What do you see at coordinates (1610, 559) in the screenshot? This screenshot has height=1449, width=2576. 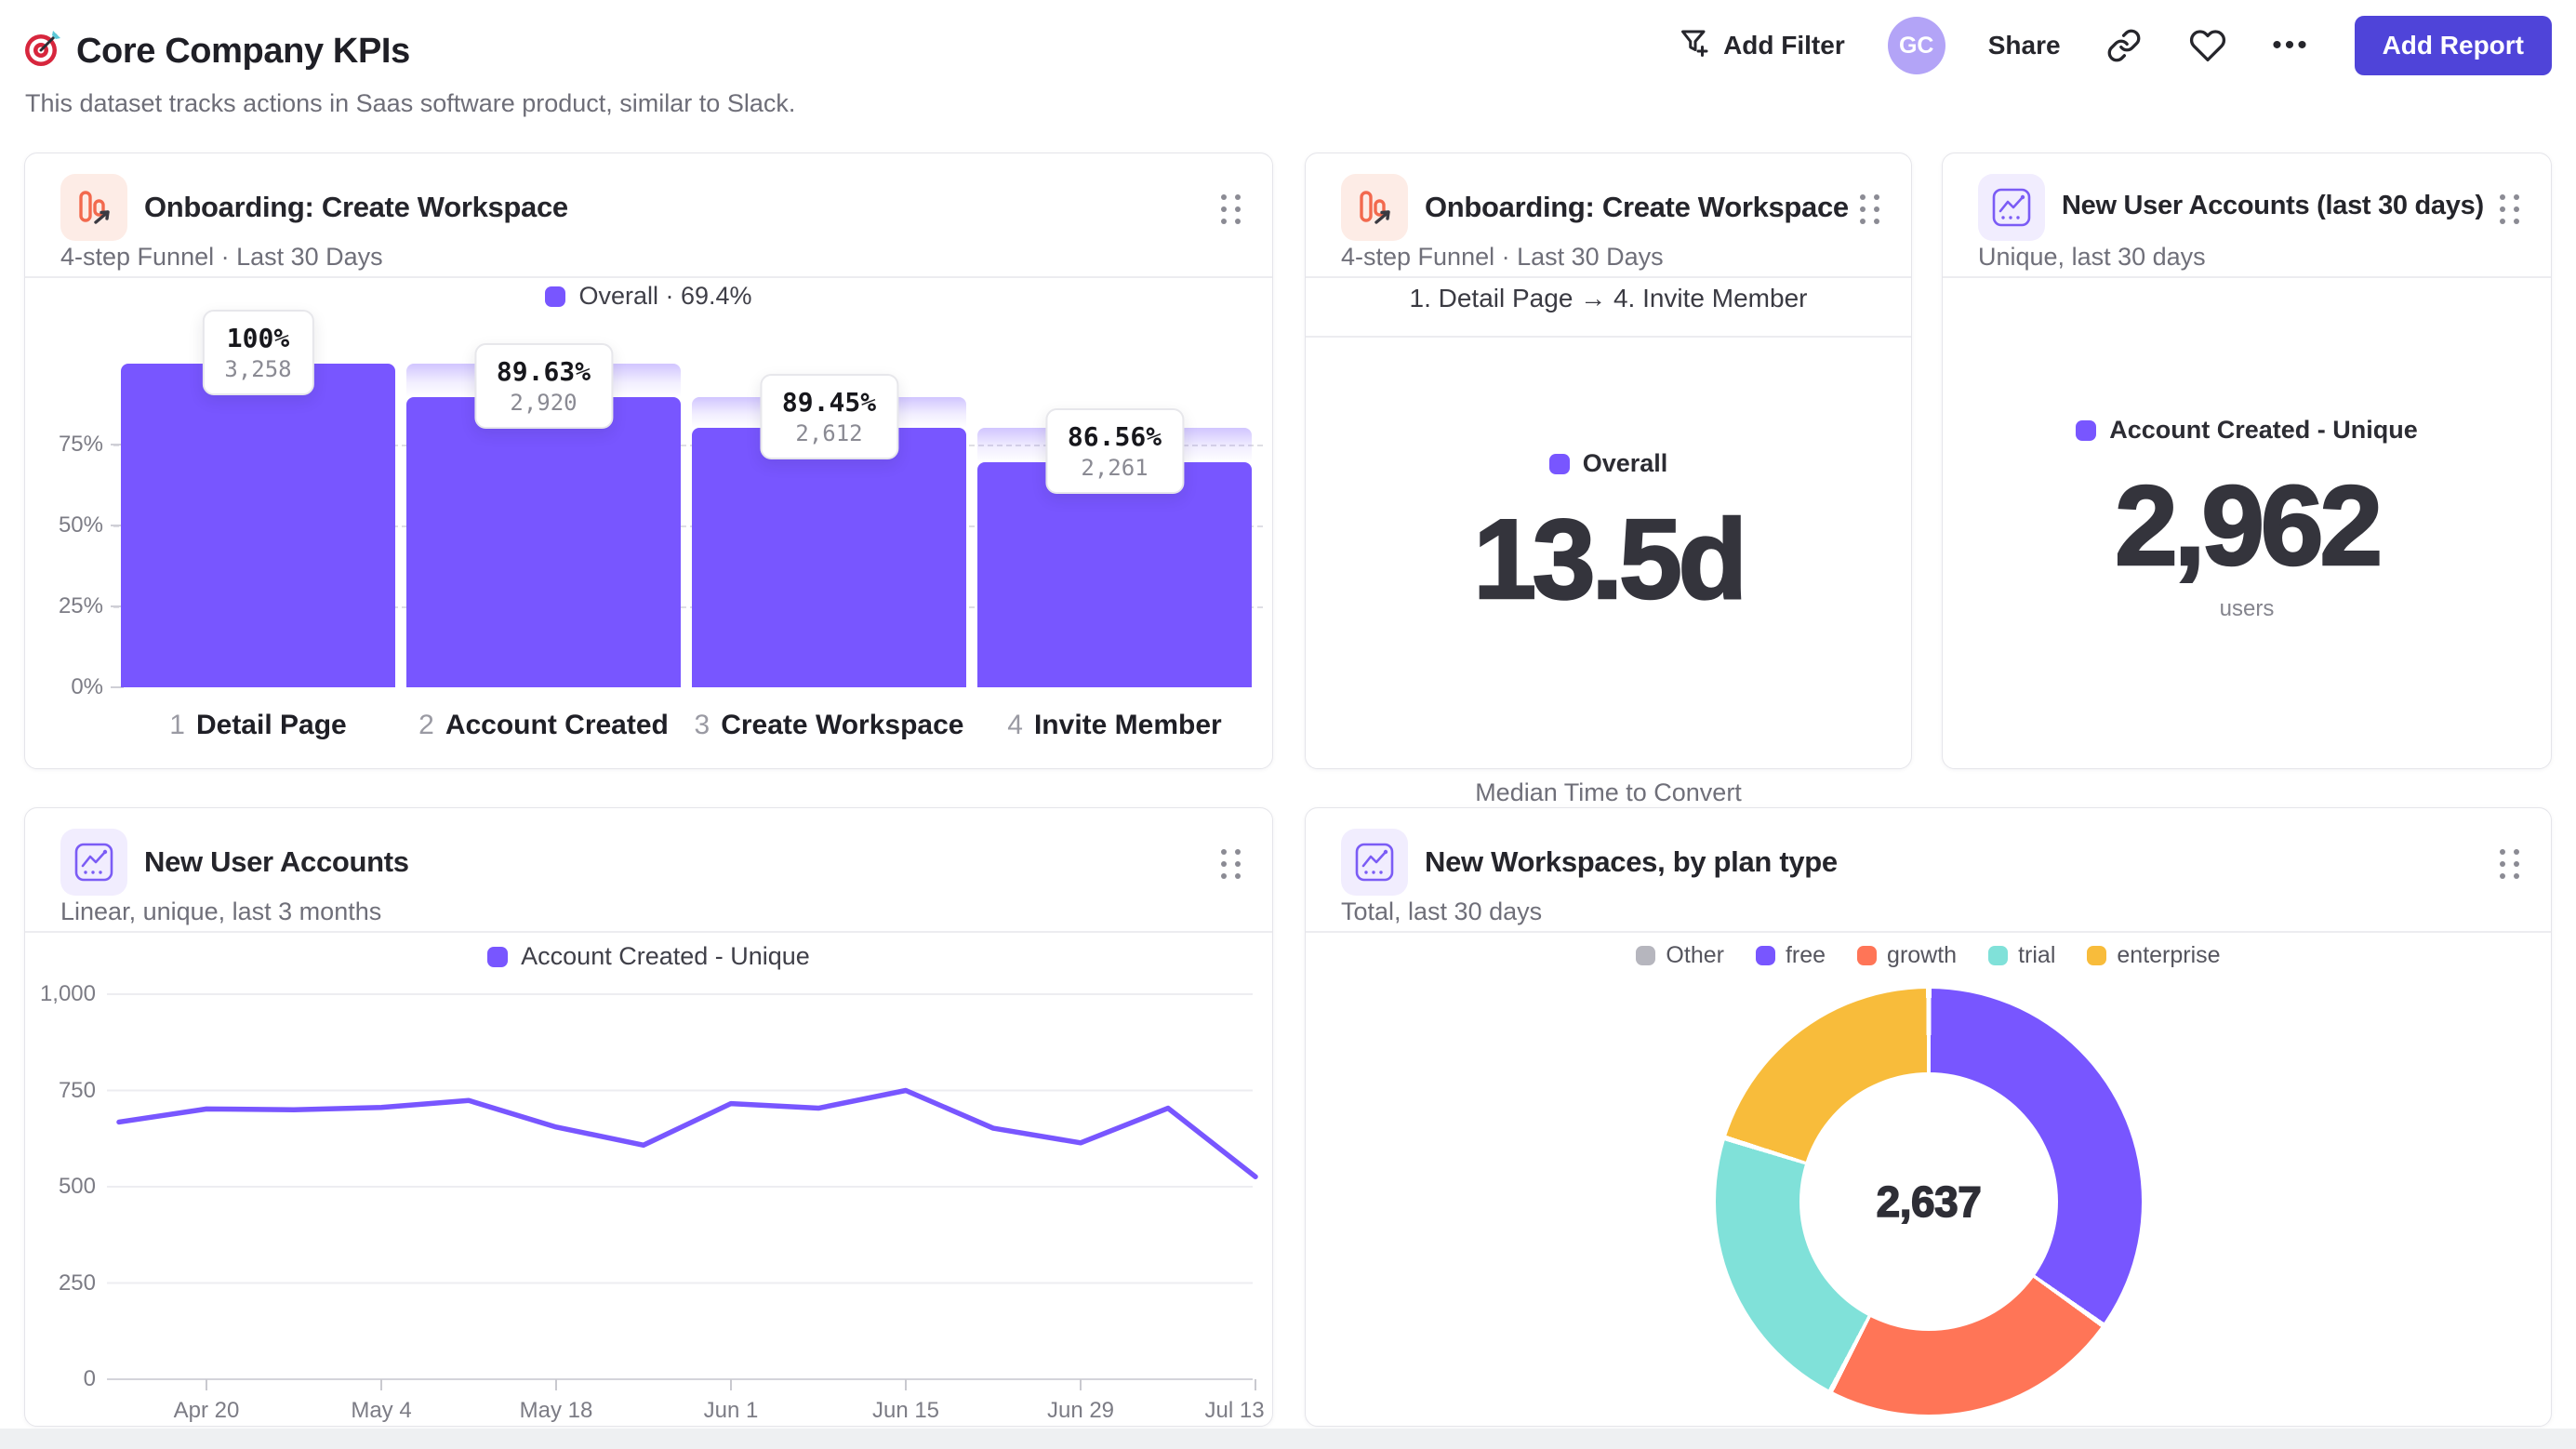 I see `median-time-value: 13.5d` at bounding box center [1610, 559].